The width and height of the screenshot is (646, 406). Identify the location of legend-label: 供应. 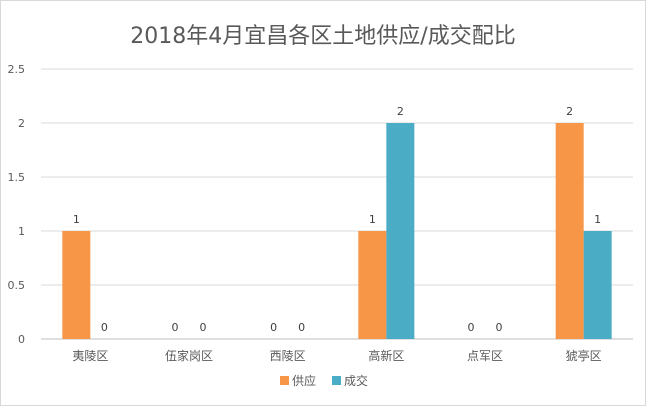
(304, 380).